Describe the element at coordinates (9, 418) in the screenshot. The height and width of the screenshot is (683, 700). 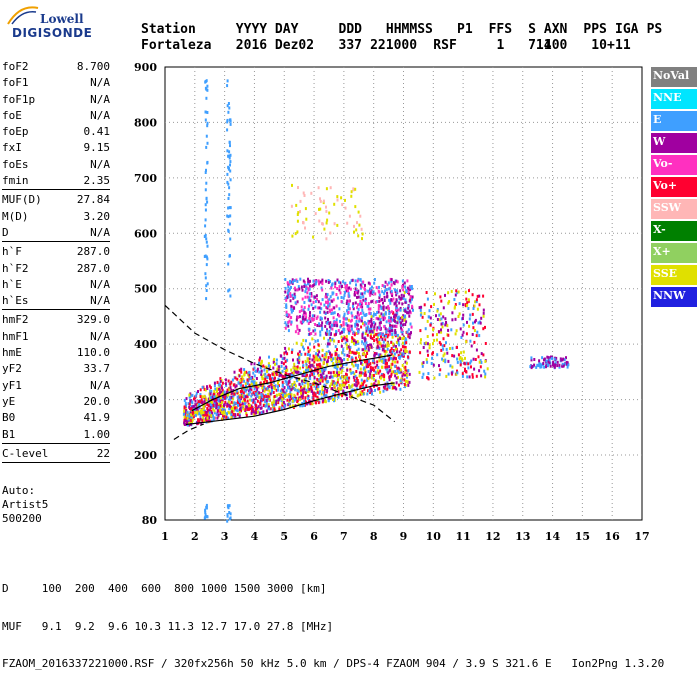
I see `param-name: B0` at that location.